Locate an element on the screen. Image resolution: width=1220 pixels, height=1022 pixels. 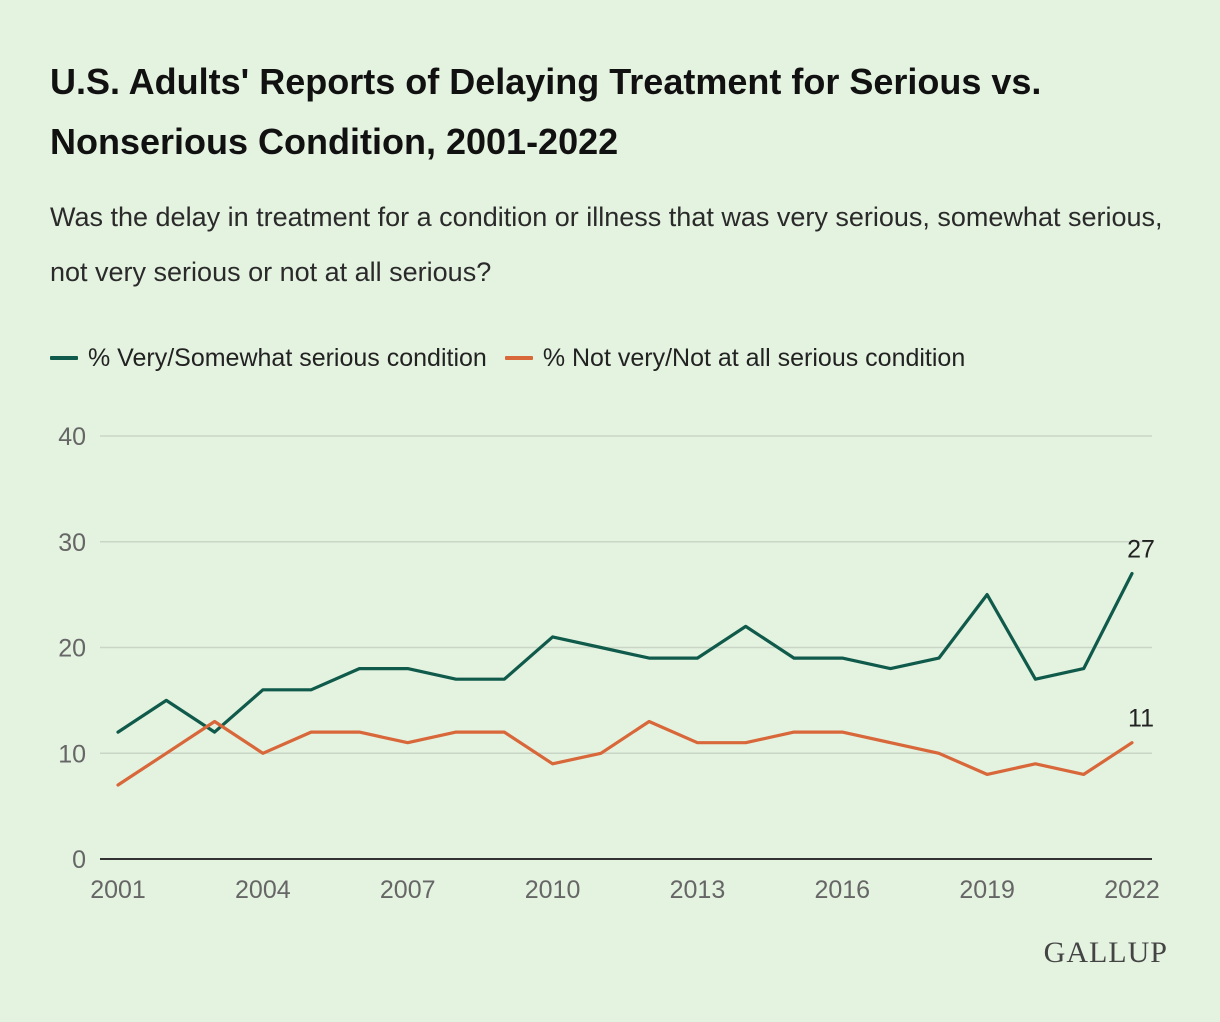
end-label-1: 11 is located at coordinates (1141, 719).